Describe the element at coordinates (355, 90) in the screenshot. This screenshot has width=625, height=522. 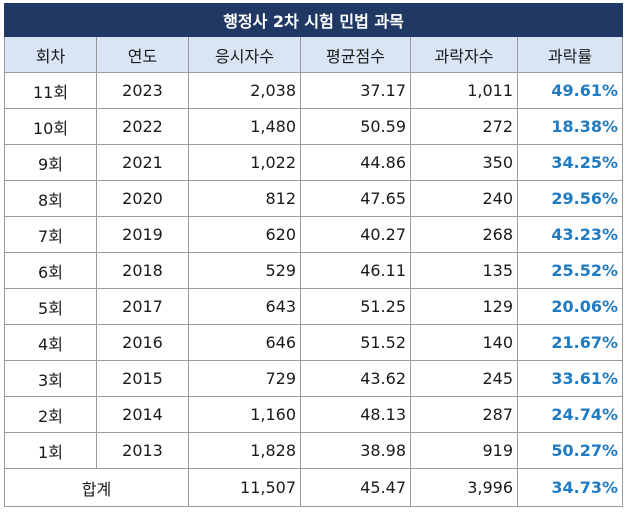
I see `cell-average: 37.17` at that location.